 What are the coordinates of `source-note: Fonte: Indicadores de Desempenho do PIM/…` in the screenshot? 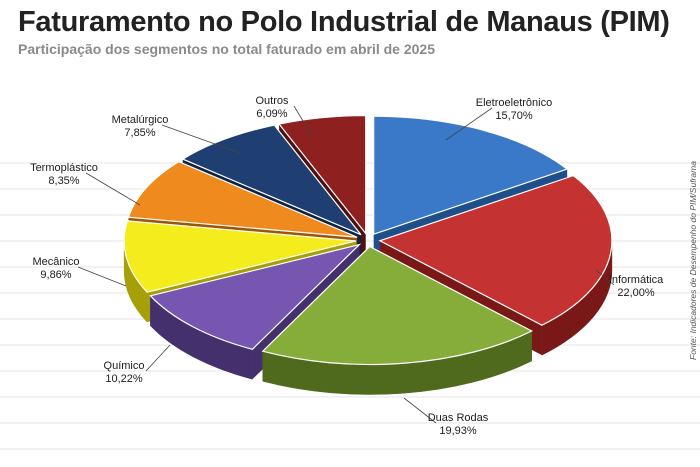 It's located at (693, 260).